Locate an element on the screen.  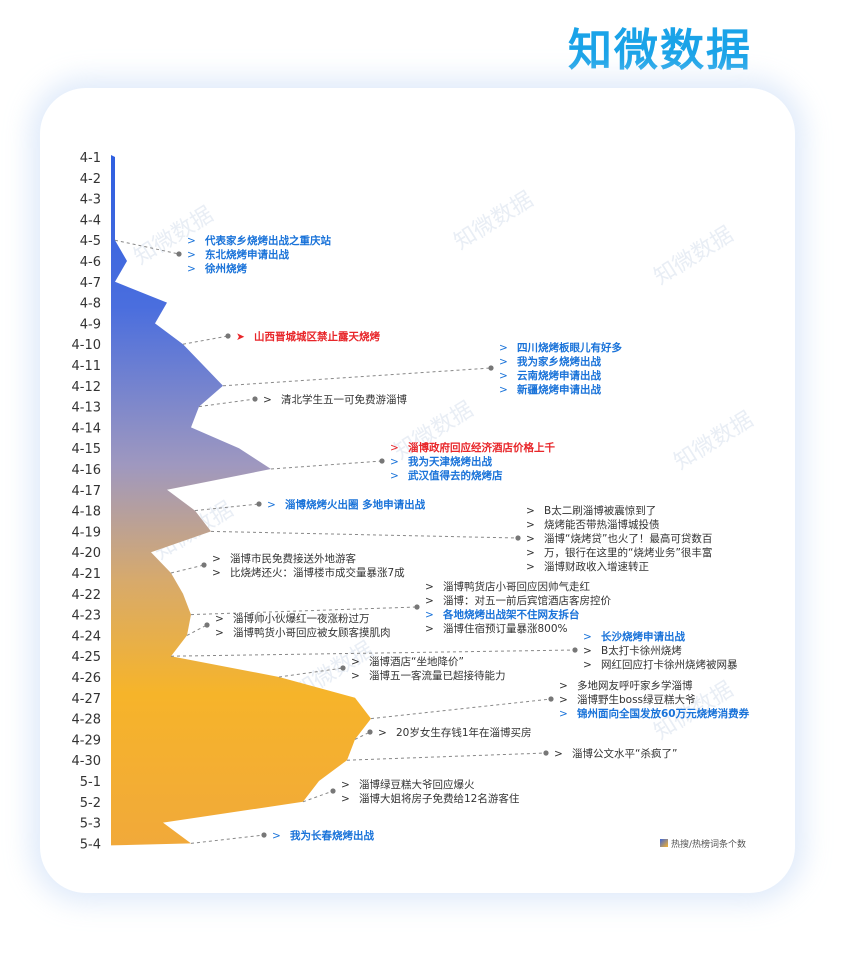
date-tick-label: 4-4 is located at coordinates (90, 220).